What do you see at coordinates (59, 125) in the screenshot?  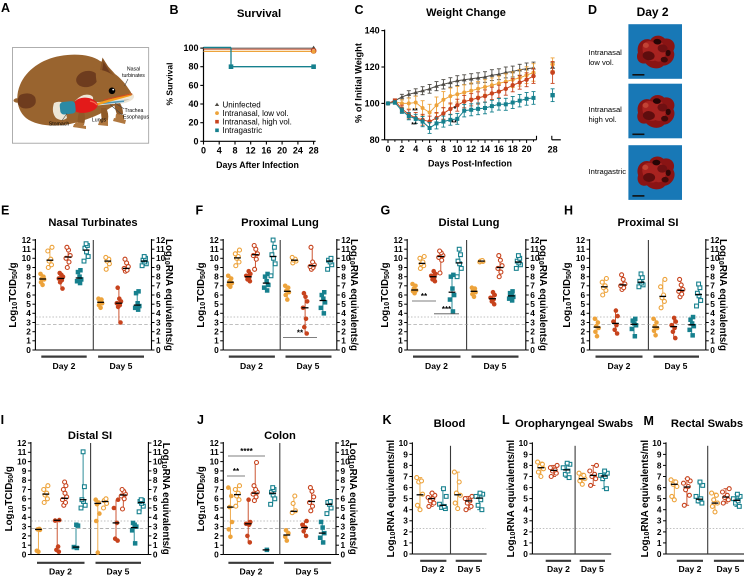 I see `svg-text: Stomach` at bounding box center [59, 125].